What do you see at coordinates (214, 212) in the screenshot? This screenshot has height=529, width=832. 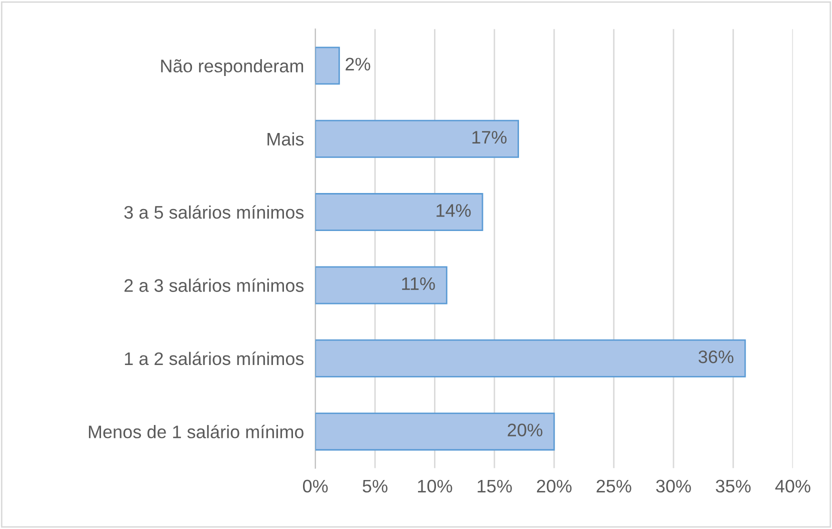 I see `y-tick-label: 3 a 5 salários mínimos` at bounding box center [214, 212].